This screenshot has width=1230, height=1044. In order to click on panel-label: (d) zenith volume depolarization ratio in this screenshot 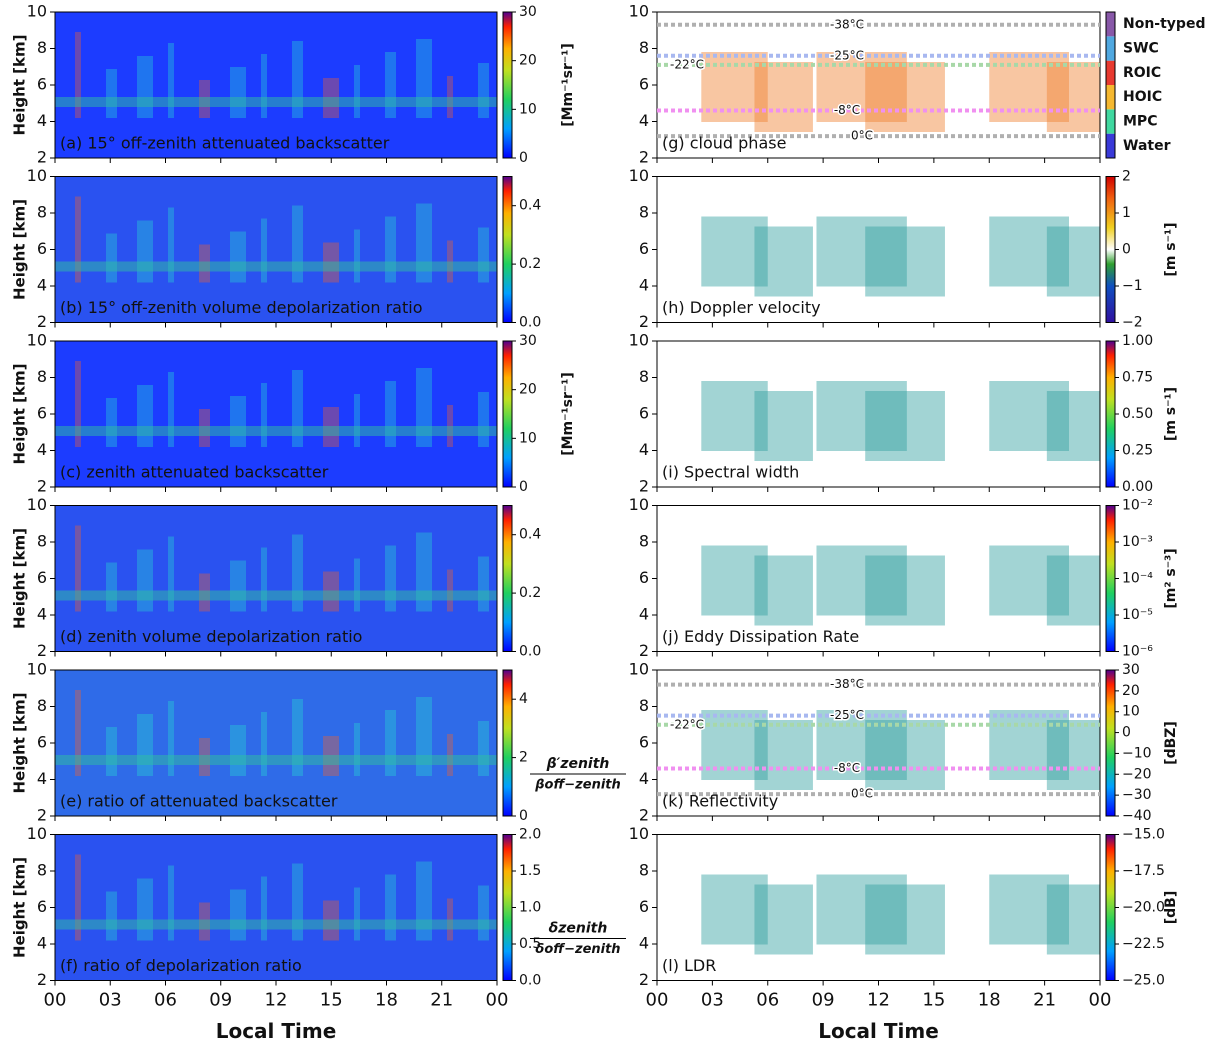, I will do `click(211, 636)`.